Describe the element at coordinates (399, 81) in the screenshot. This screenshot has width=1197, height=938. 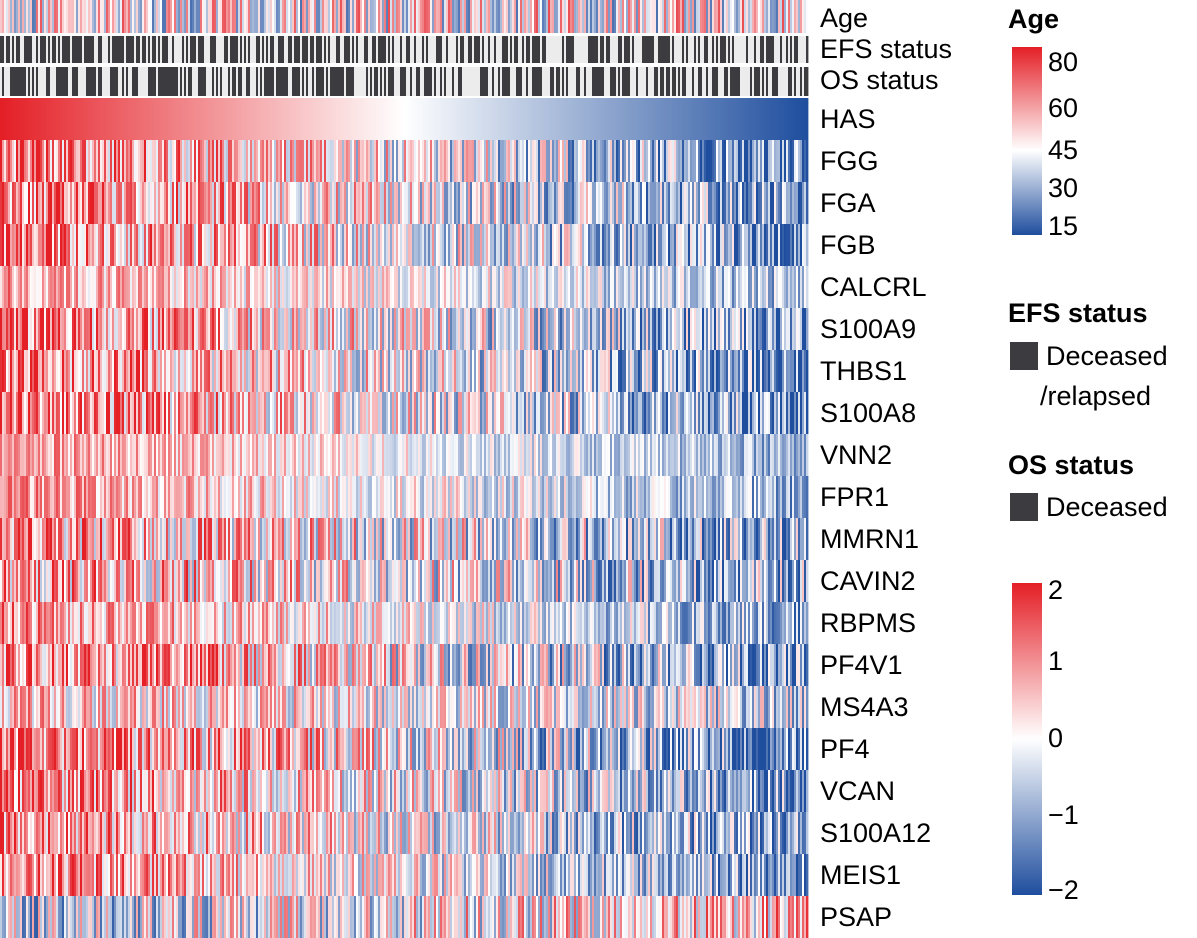
I see `os-status-cell` at that location.